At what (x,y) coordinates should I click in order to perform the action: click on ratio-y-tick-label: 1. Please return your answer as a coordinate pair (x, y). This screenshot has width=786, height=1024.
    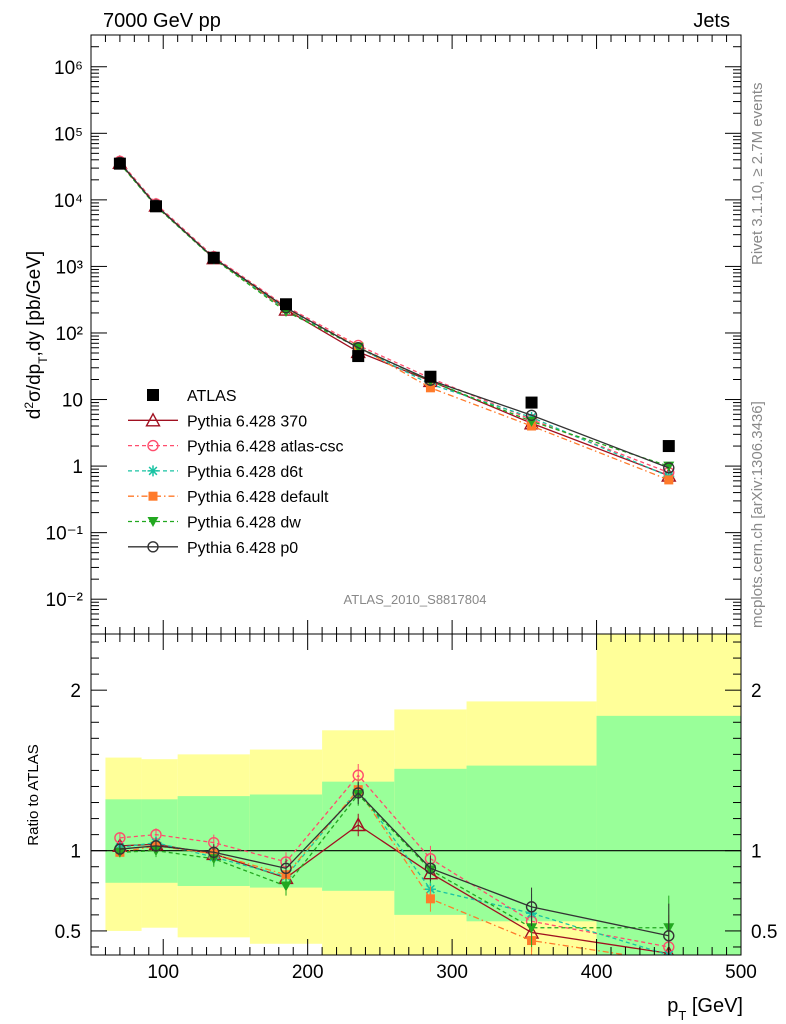
    Looking at the image, I should click on (75, 852).